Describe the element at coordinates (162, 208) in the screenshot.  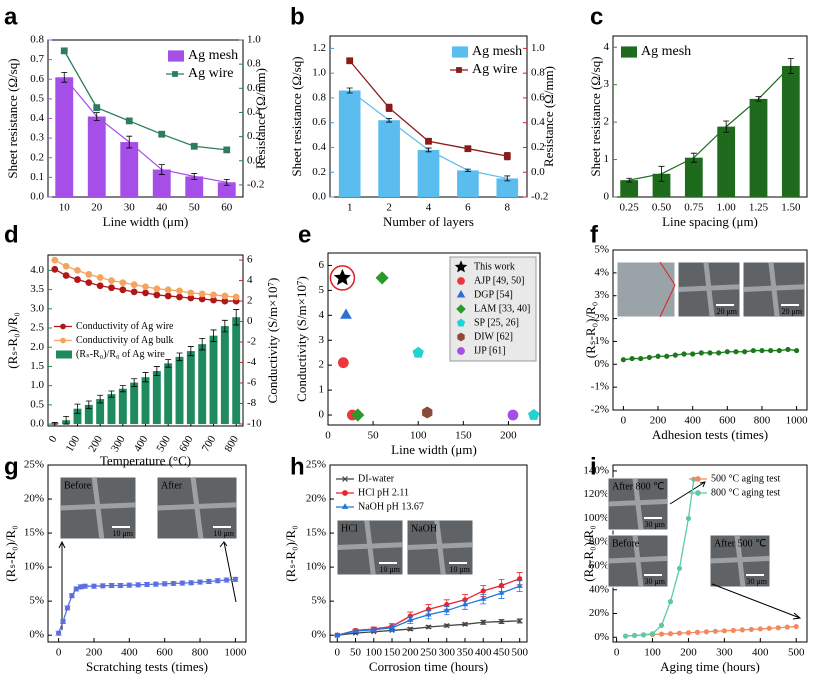
I see `x-tick-label: 40` at that location.